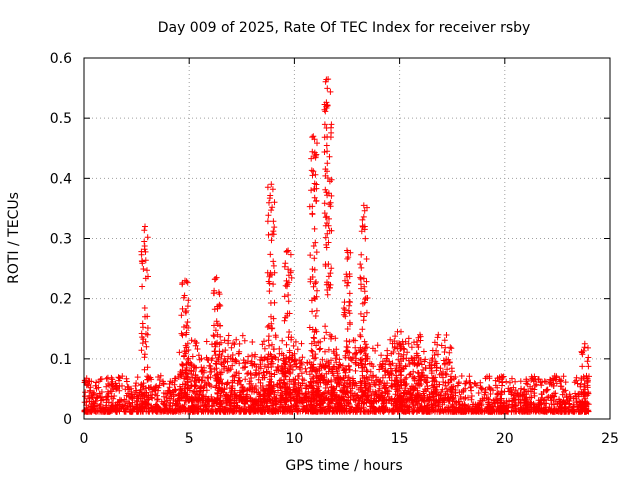 This screenshot has width=640, height=480. What do you see at coordinates (294, 439) in the screenshot?
I see `x-tick-label: 10` at bounding box center [294, 439].